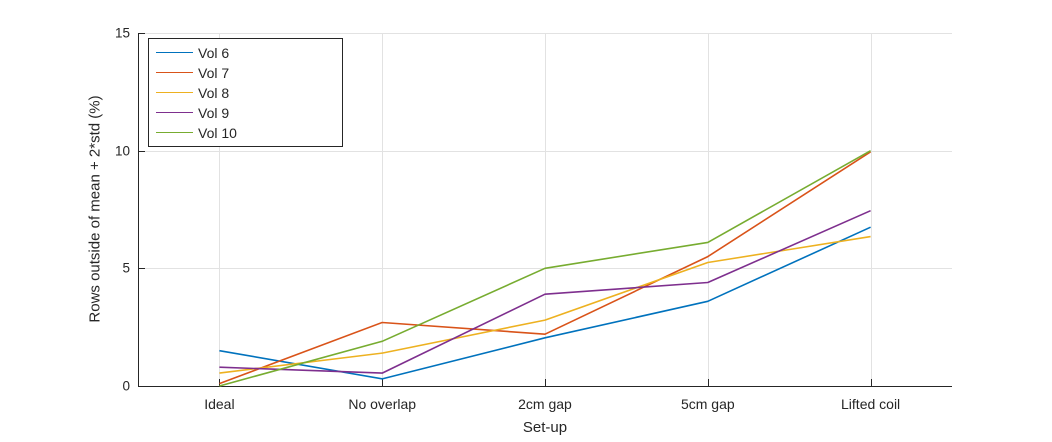  I want to click on legend-entry: Vol 8, so click(245, 93).